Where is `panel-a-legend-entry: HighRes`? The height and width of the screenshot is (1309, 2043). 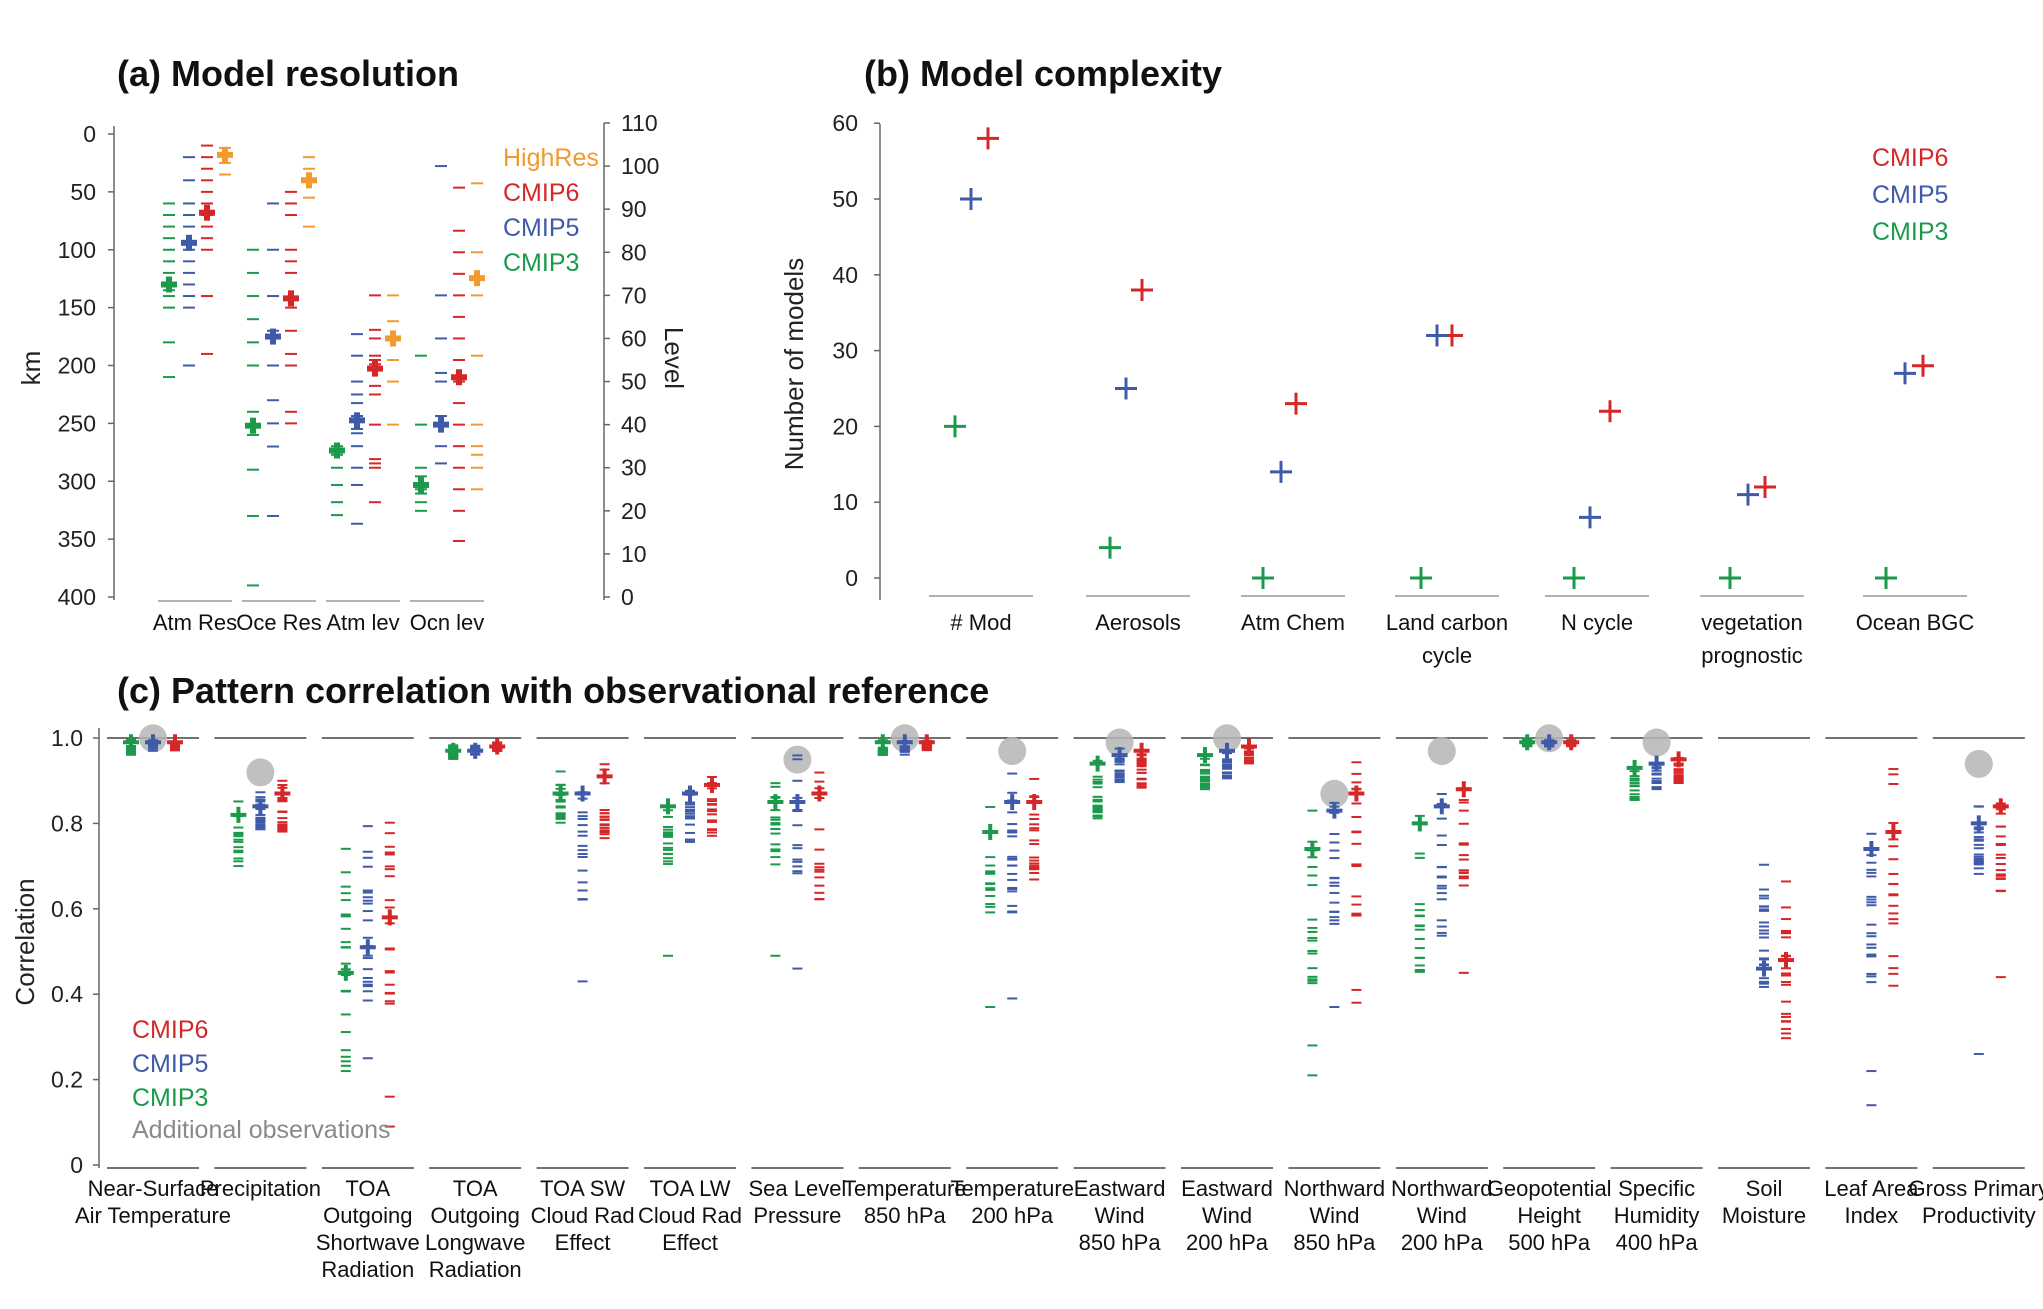 panel-a-legend-entry: HighRes is located at coordinates (551, 158).